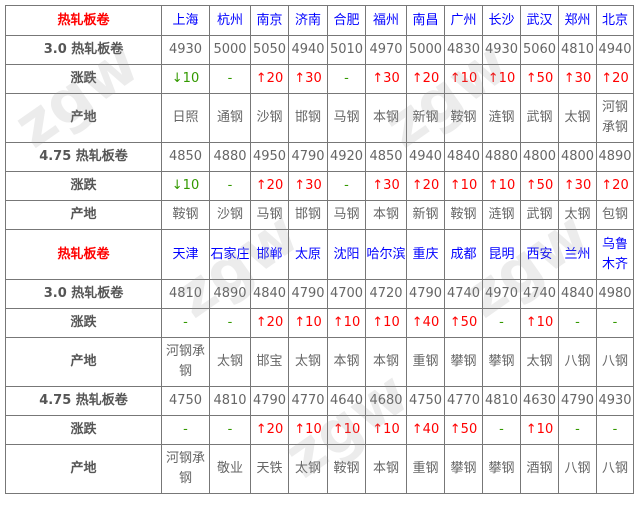 This screenshot has height=509, width=638. I want to click on origin-cell: 沙钢, so click(269, 118).